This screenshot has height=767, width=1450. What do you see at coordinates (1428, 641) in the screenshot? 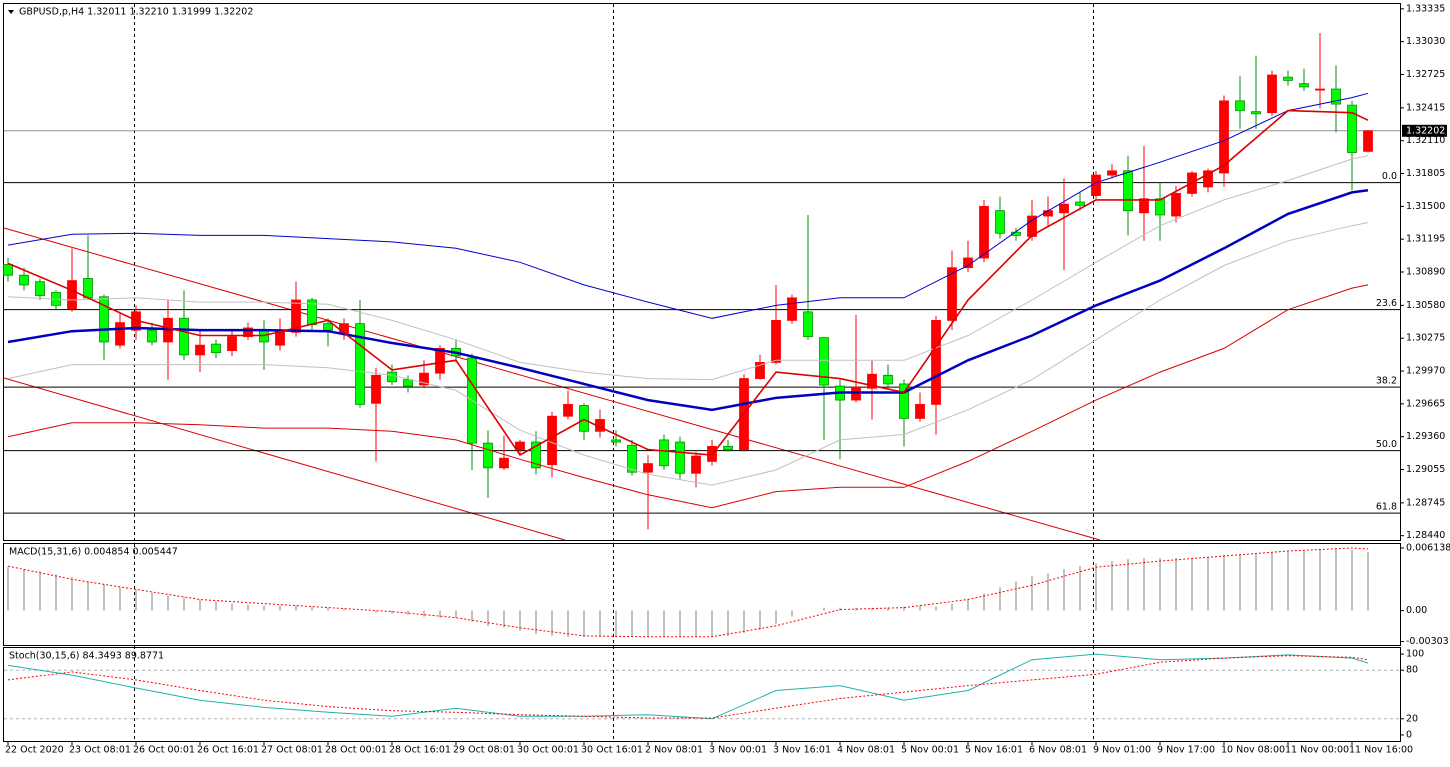
I see `y-tick-label: -0.003031` at bounding box center [1428, 641].